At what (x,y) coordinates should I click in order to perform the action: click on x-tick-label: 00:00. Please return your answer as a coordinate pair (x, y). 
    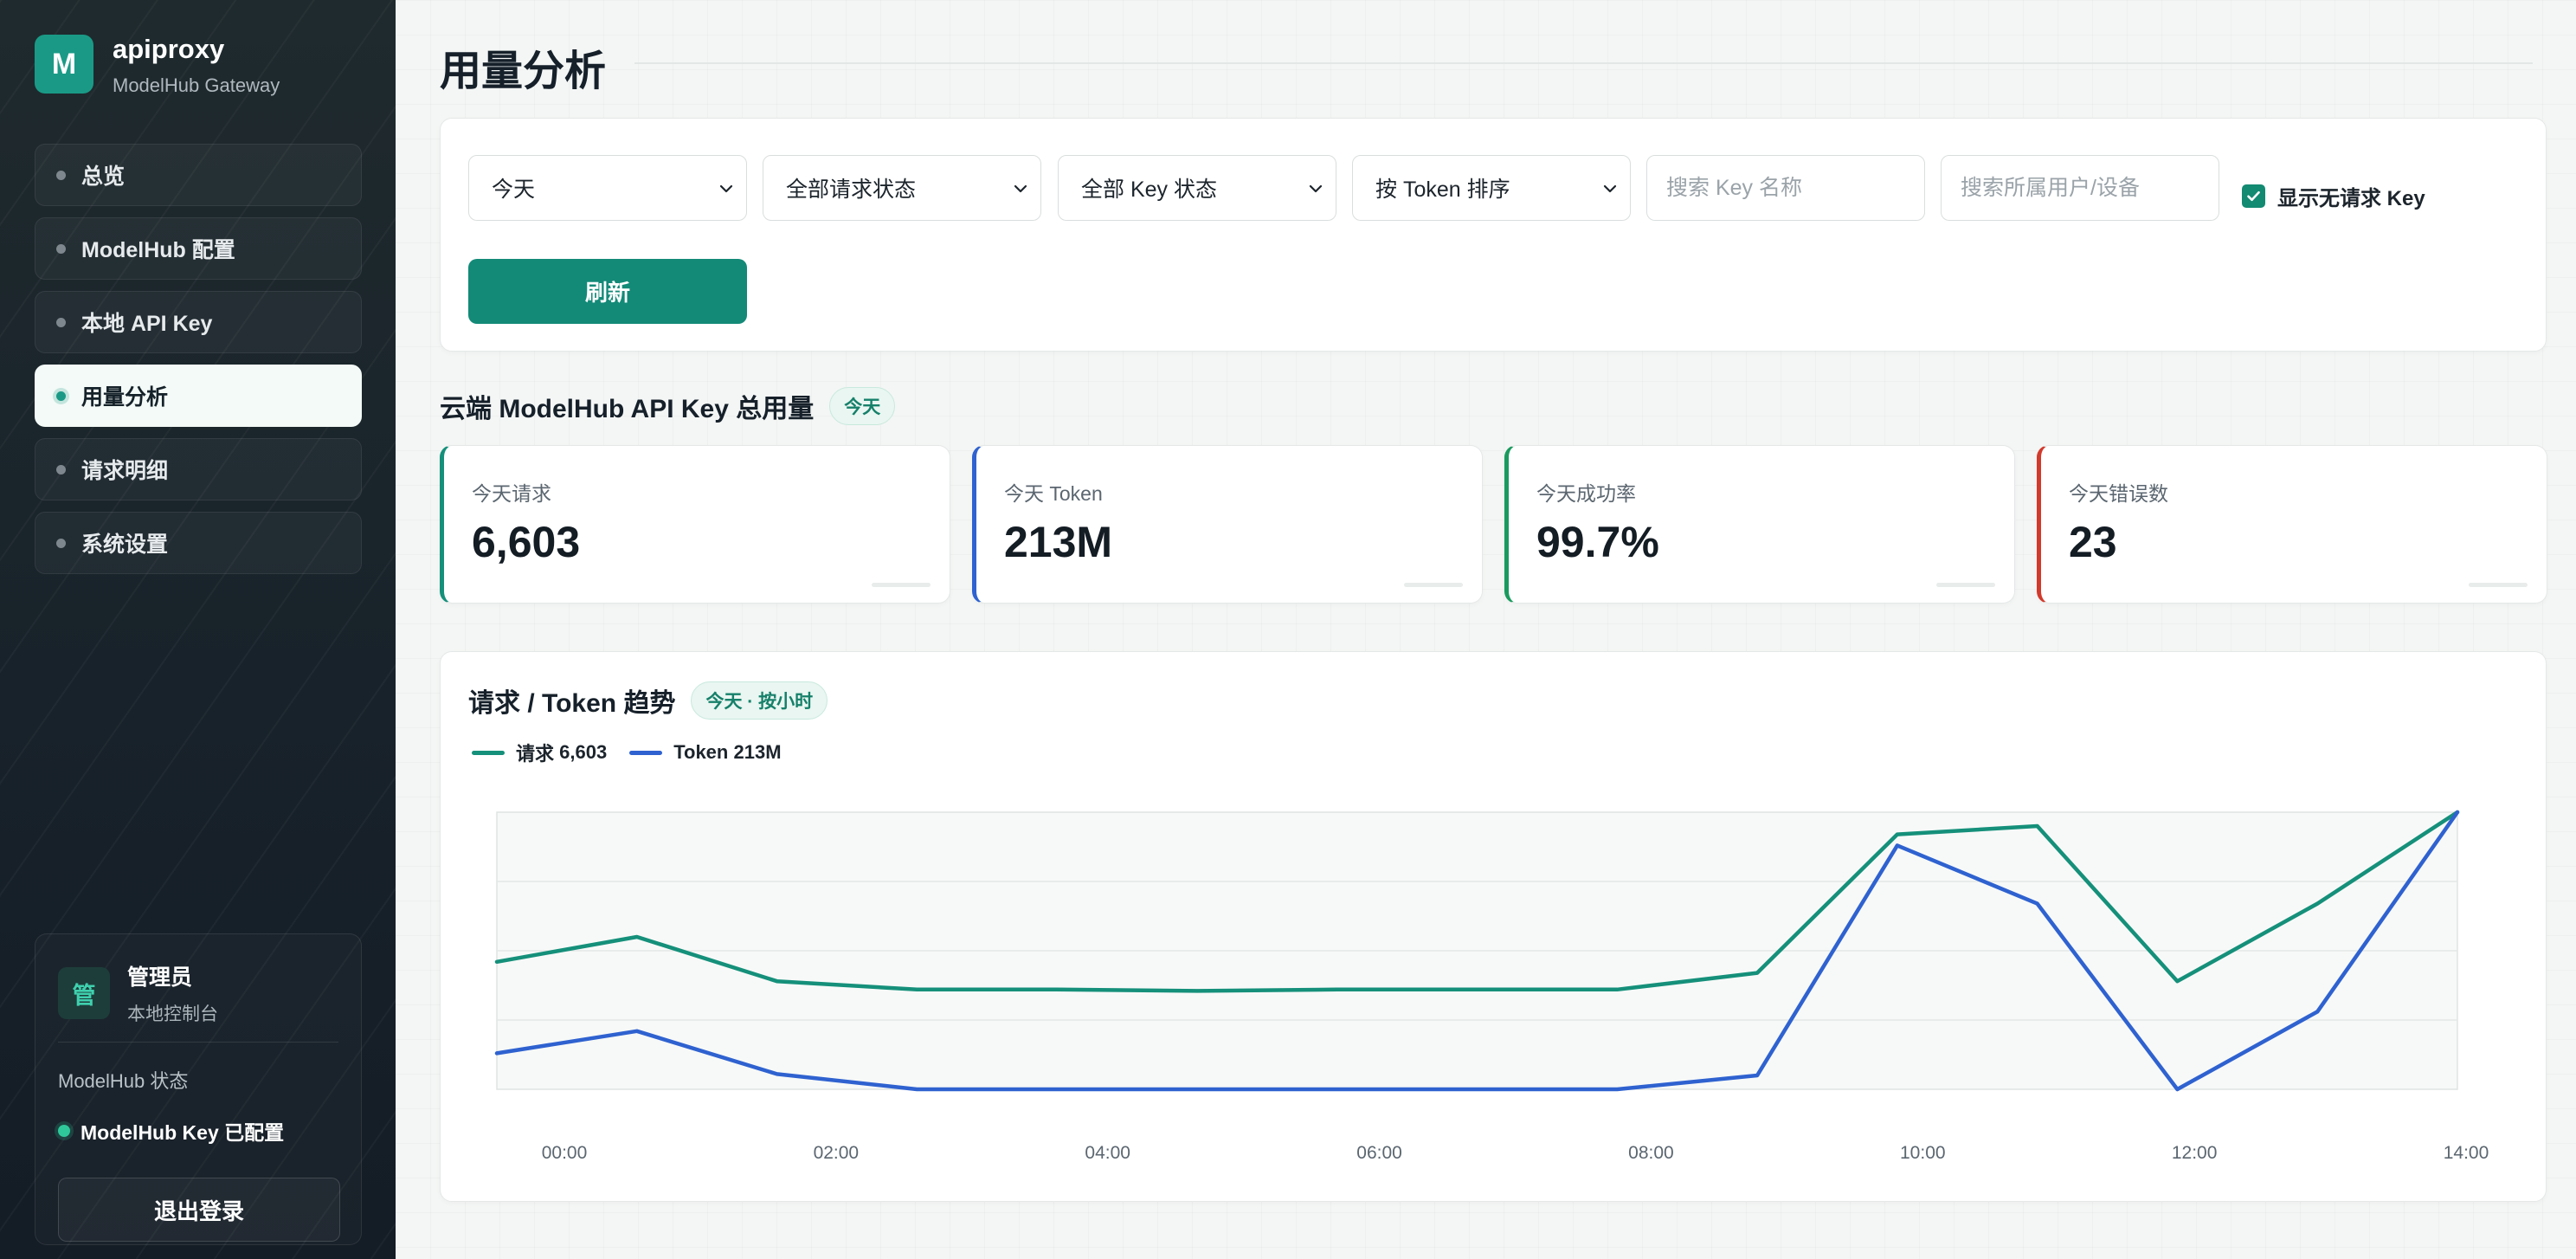
    Looking at the image, I should click on (565, 1153).